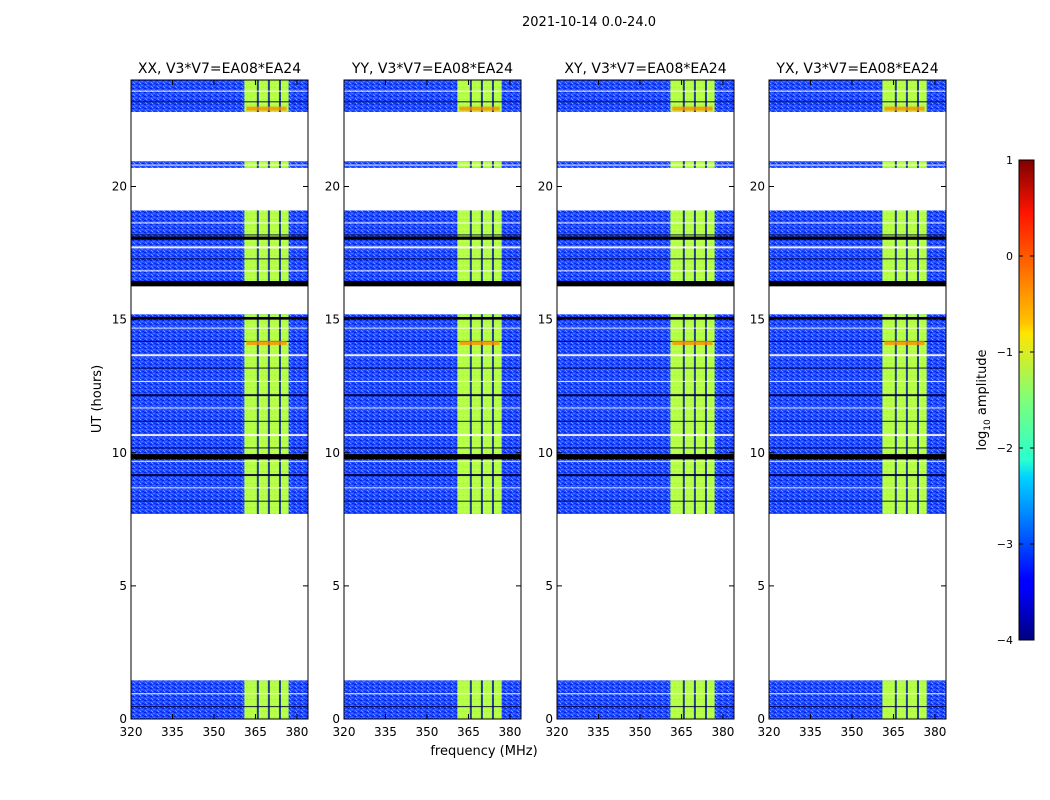  Describe the element at coordinates (681, 732) in the screenshot. I see `x-tick-label: 365` at that location.